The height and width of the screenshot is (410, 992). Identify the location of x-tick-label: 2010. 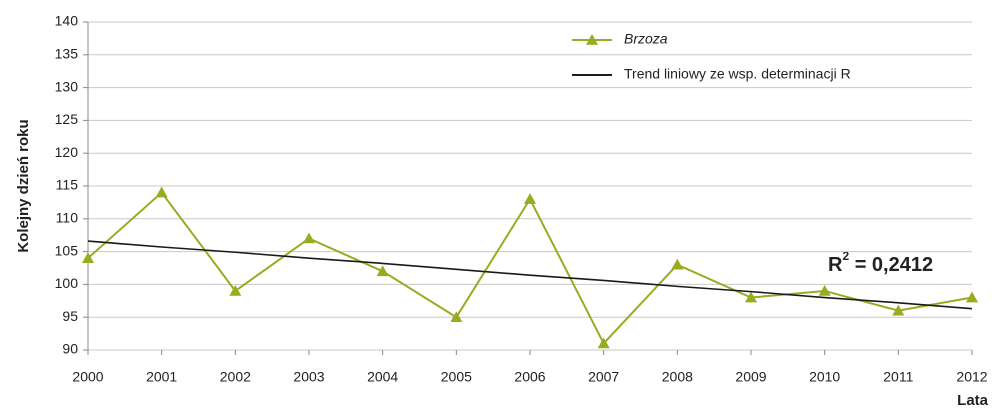
(824, 377).